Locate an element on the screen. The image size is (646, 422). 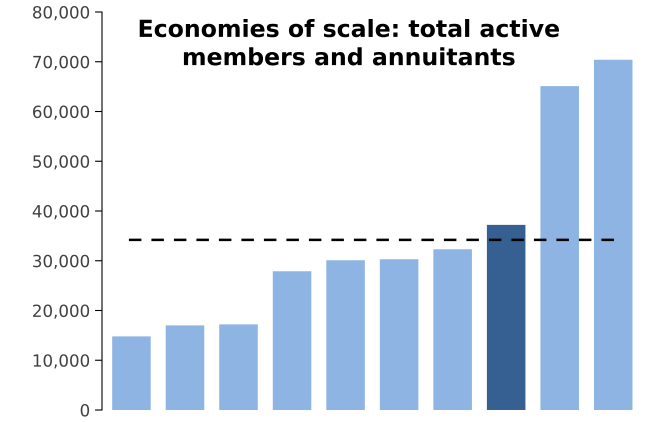
y-tick-label: 80,000 is located at coordinates (61, 13).